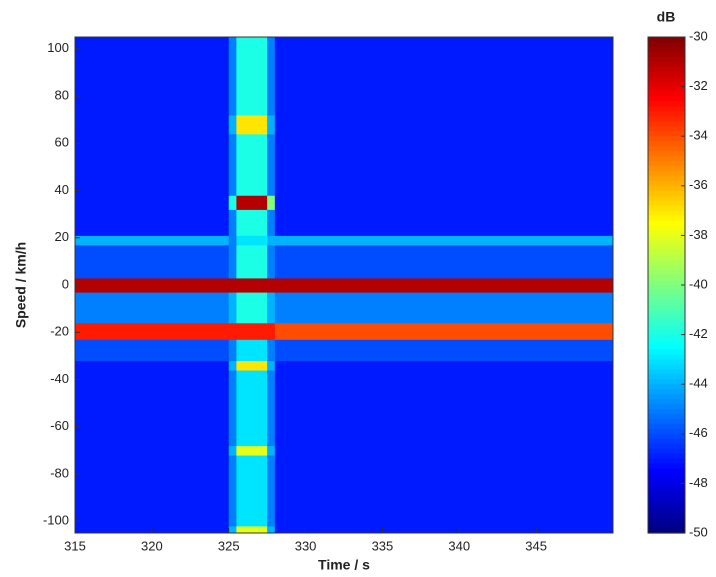 Image resolution: width=716 pixels, height=577 pixels. What do you see at coordinates (698, 333) in the screenshot?
I see `colorbar-tick-label: -42` at bounding box center [698, 333].